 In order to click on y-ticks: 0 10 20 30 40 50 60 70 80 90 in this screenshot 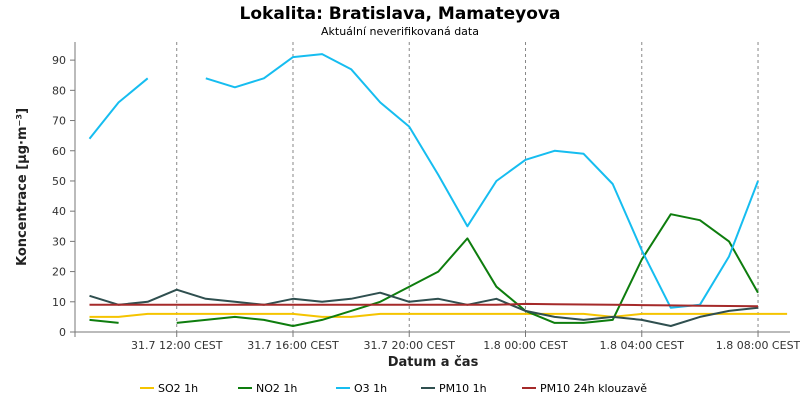, I will do `click(63, 196)`.